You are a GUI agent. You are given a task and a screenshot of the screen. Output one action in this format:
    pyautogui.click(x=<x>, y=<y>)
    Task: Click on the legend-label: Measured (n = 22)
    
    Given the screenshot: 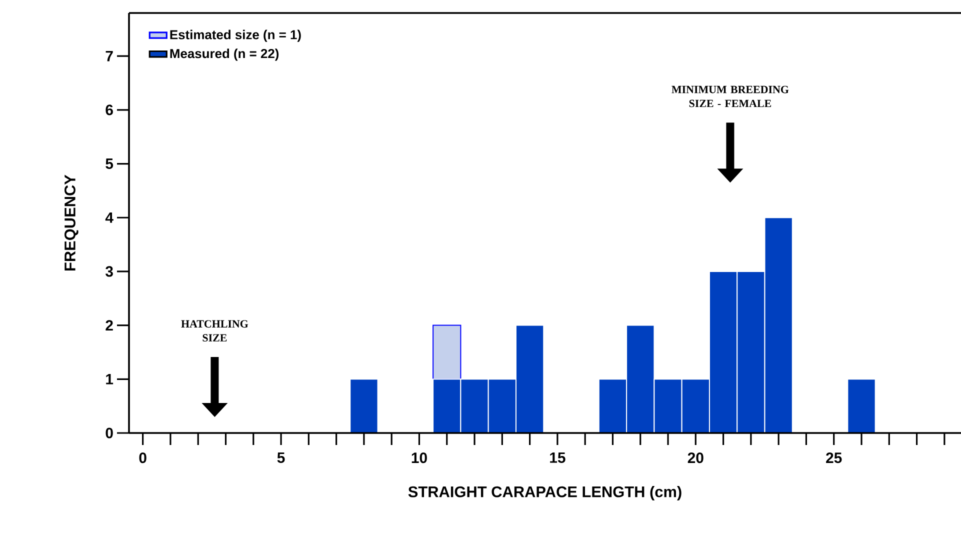 What is the action you would take?
    pyautogui.click(x=224, y=54)
    